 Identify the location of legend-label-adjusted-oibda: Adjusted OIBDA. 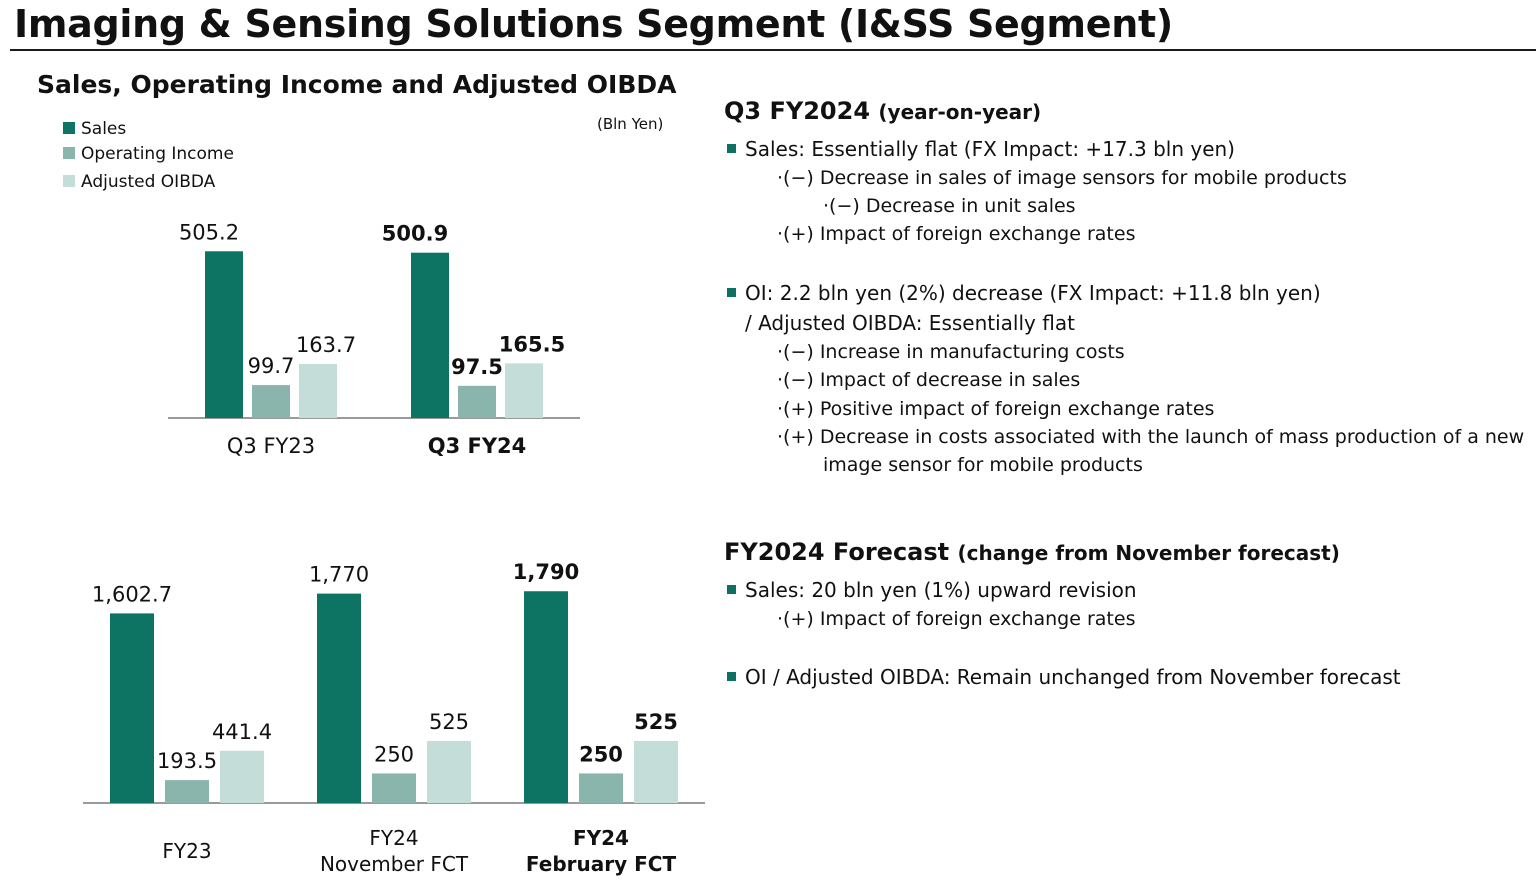
(148, 182).